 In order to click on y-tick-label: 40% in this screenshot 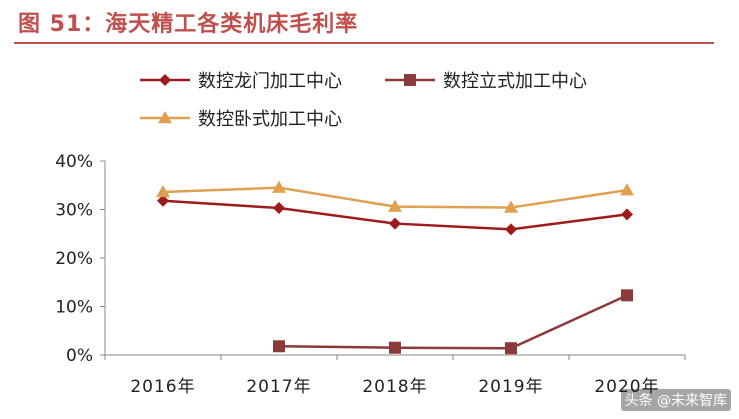, I will do `click(74, 162)`.